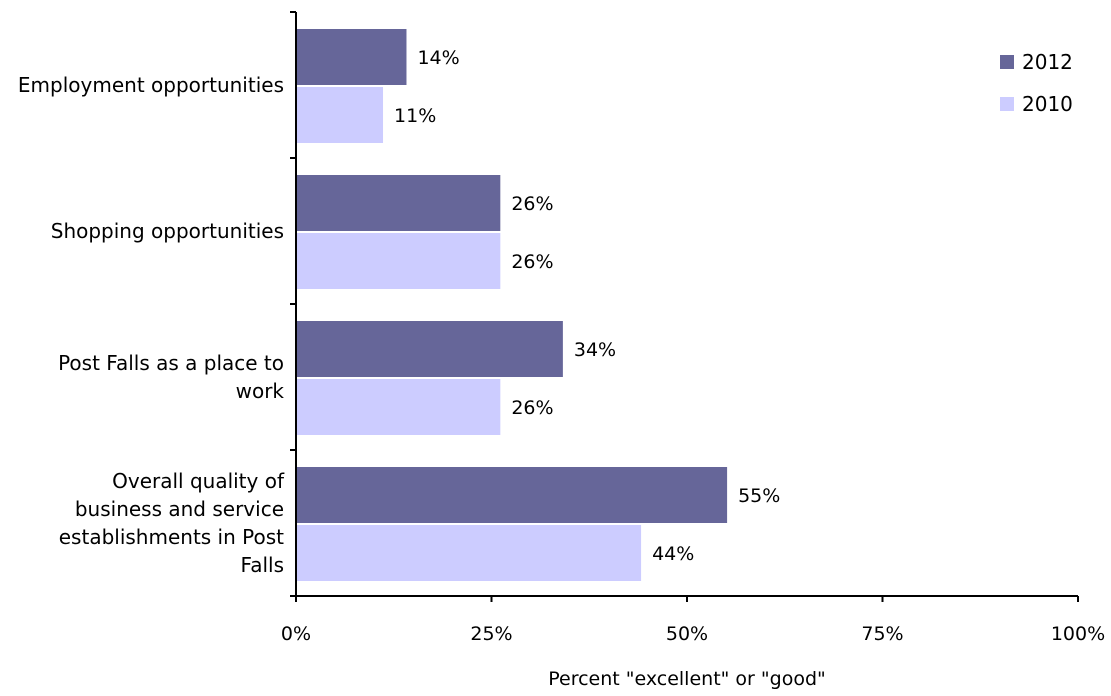 The height and width of the screenshot is (696, 1111). Describe the element at coordinates (532, 204) in the screenshot. I see `data-label-2012: 26%` at that location.